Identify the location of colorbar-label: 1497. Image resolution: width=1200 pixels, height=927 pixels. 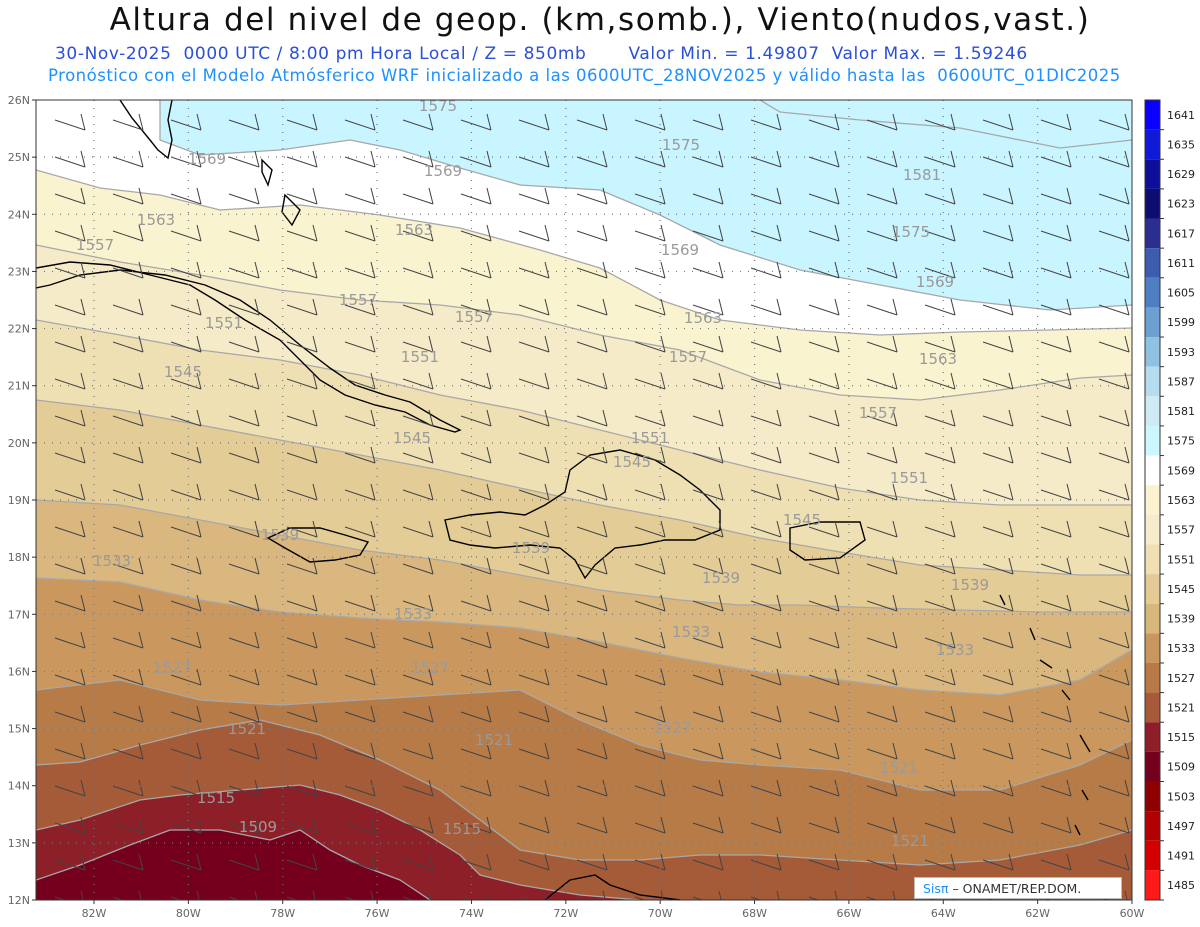
(1181, 826).